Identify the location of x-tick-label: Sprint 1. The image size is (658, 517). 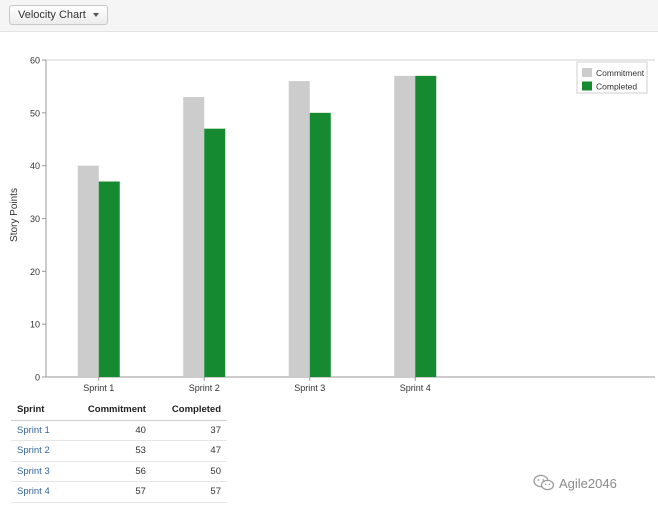
(98, 388).